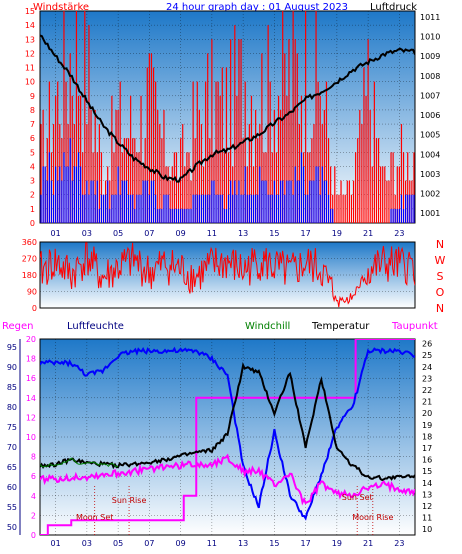 The width and height of the screenshot is (462, 554). I want to click on label-regen: Regen, so click(18, 326).